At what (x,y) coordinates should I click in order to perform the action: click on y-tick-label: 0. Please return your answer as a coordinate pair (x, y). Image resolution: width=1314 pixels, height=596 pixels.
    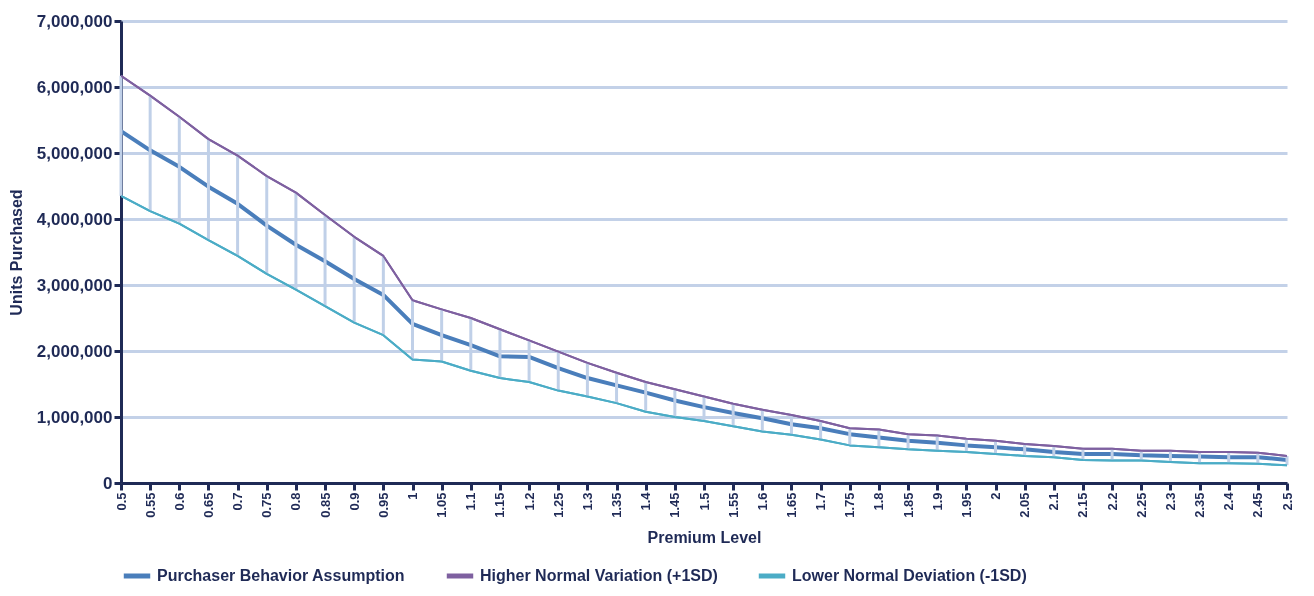
    Looking at the image, I should click on (108, 483).